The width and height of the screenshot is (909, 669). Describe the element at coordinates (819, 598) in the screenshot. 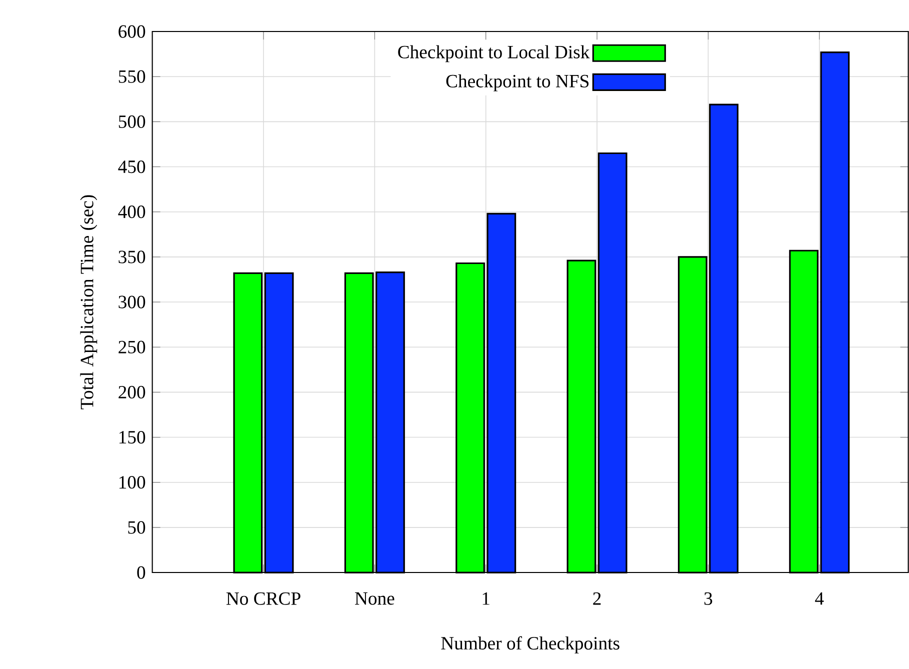

I see `x-tick-label: 4` at that location.